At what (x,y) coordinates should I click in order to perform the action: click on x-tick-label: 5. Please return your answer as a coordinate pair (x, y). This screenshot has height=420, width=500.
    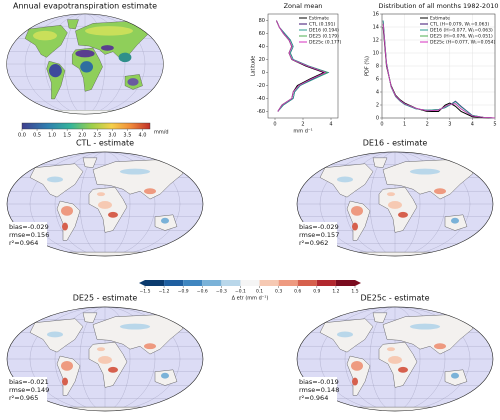
    Looking at the image, I should click on (494, 125).